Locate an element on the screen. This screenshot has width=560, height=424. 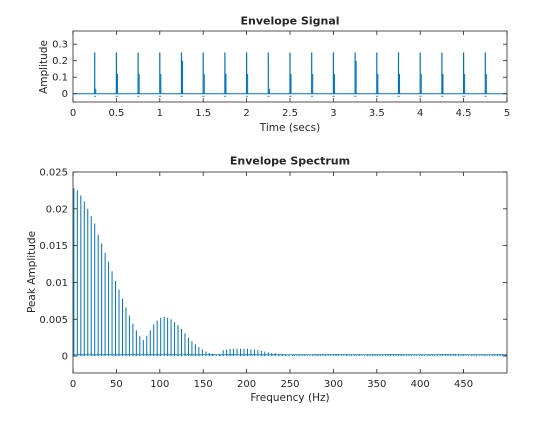
x-tick-label: 2.5 is located at coordinates (290, 113).